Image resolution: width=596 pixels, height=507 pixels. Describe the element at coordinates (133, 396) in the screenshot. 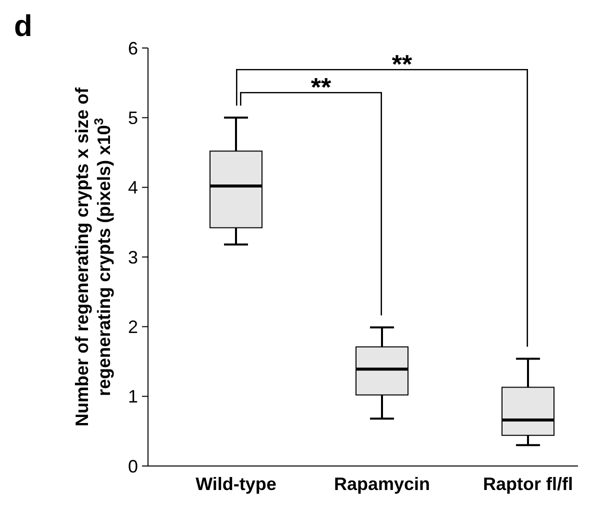

I see `y-tick-label: 1` at that location.